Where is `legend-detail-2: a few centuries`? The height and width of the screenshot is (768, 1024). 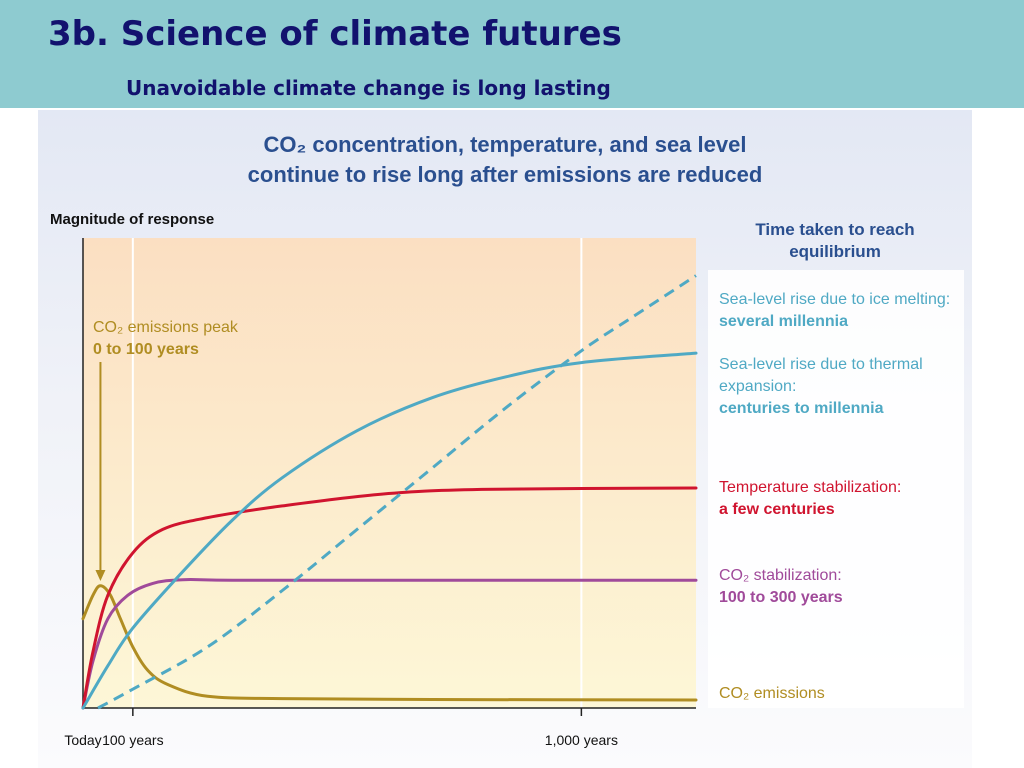
legend-detail-2: a few centuries is located at coordinates (777, 509).